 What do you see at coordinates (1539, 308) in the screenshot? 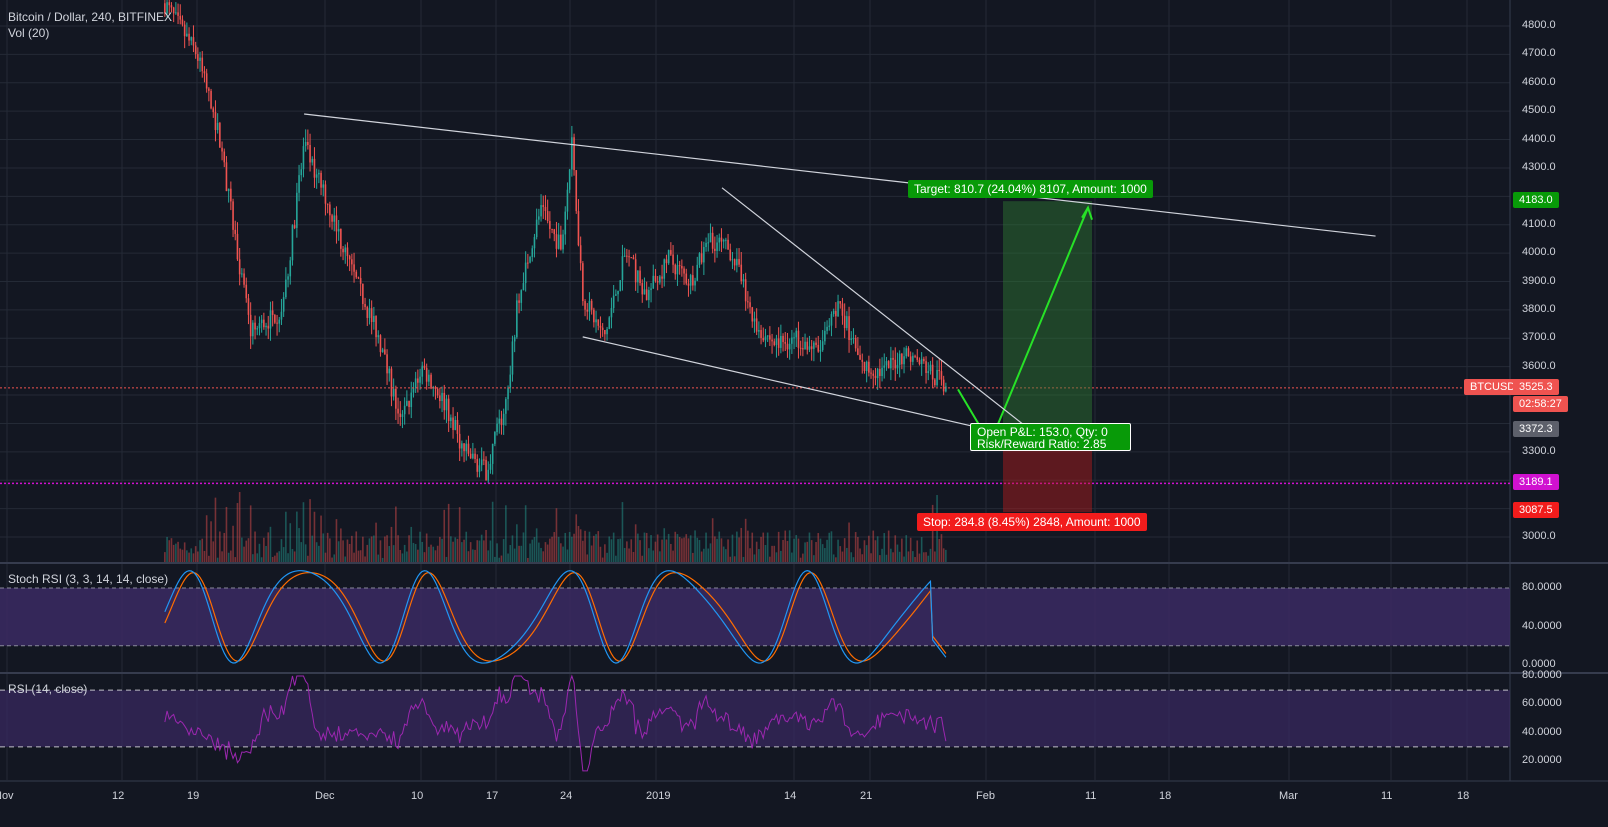
I see `price-tick-label: 3800.0` at bounding box center [1539, 308].